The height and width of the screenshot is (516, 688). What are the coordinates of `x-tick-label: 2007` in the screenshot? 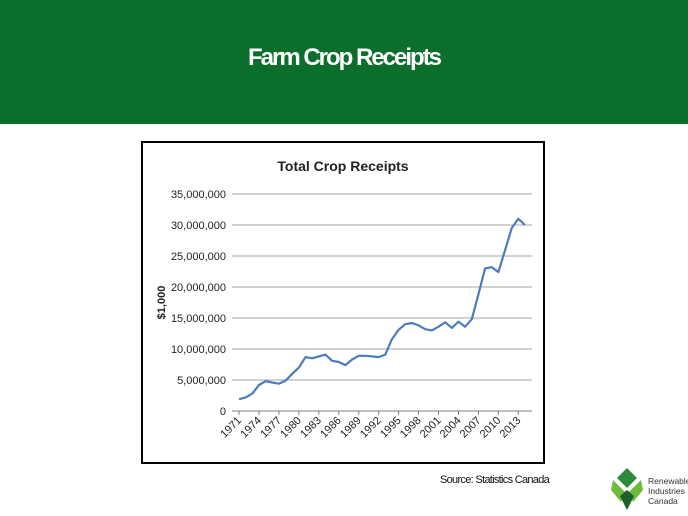 It's located at (471, 428).